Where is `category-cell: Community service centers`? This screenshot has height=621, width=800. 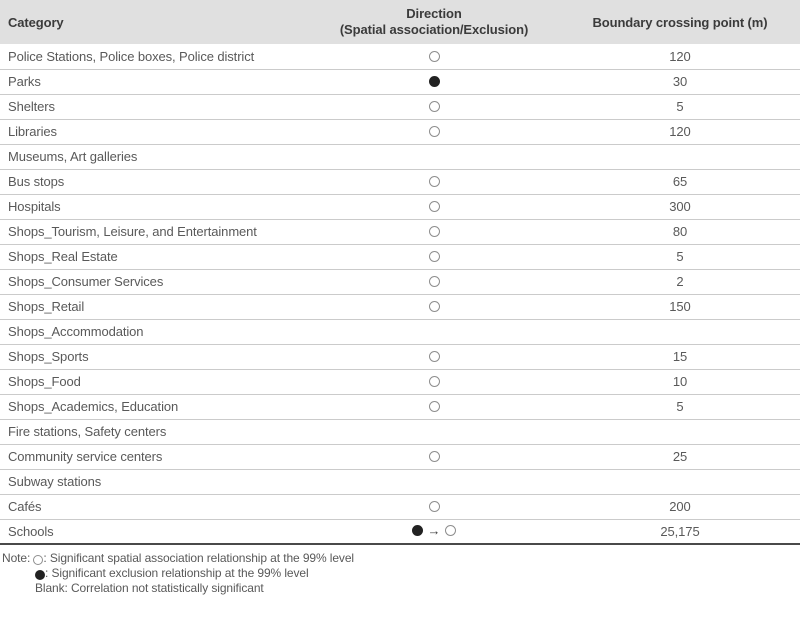 category-cell: Community service centers is located at coordinates (154, 457).